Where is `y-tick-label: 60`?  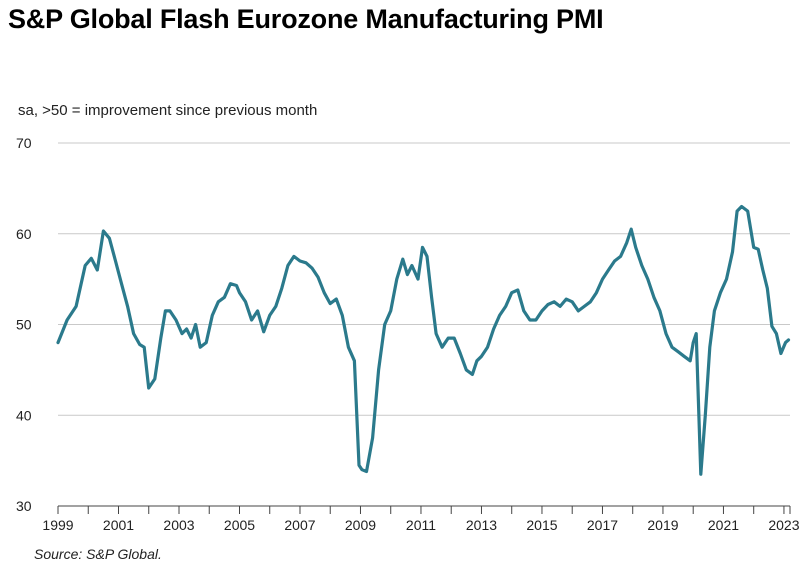
y-tick-label: 60 is located at coordinates (24, 234).